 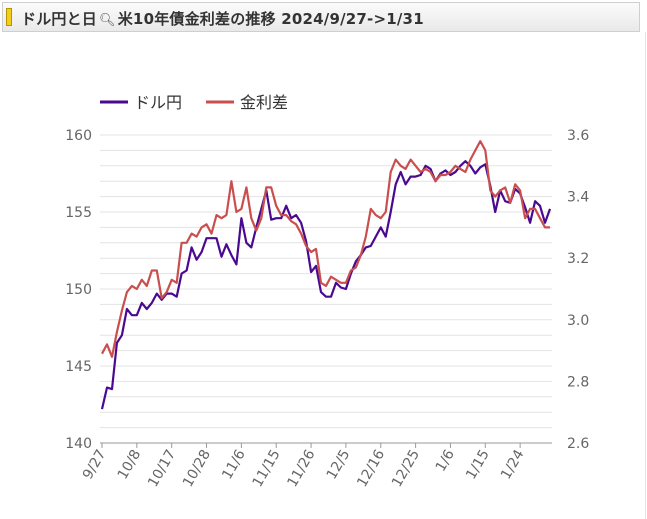 I want to click on x-tick-label: 12/16, so click(x=371, y=468).